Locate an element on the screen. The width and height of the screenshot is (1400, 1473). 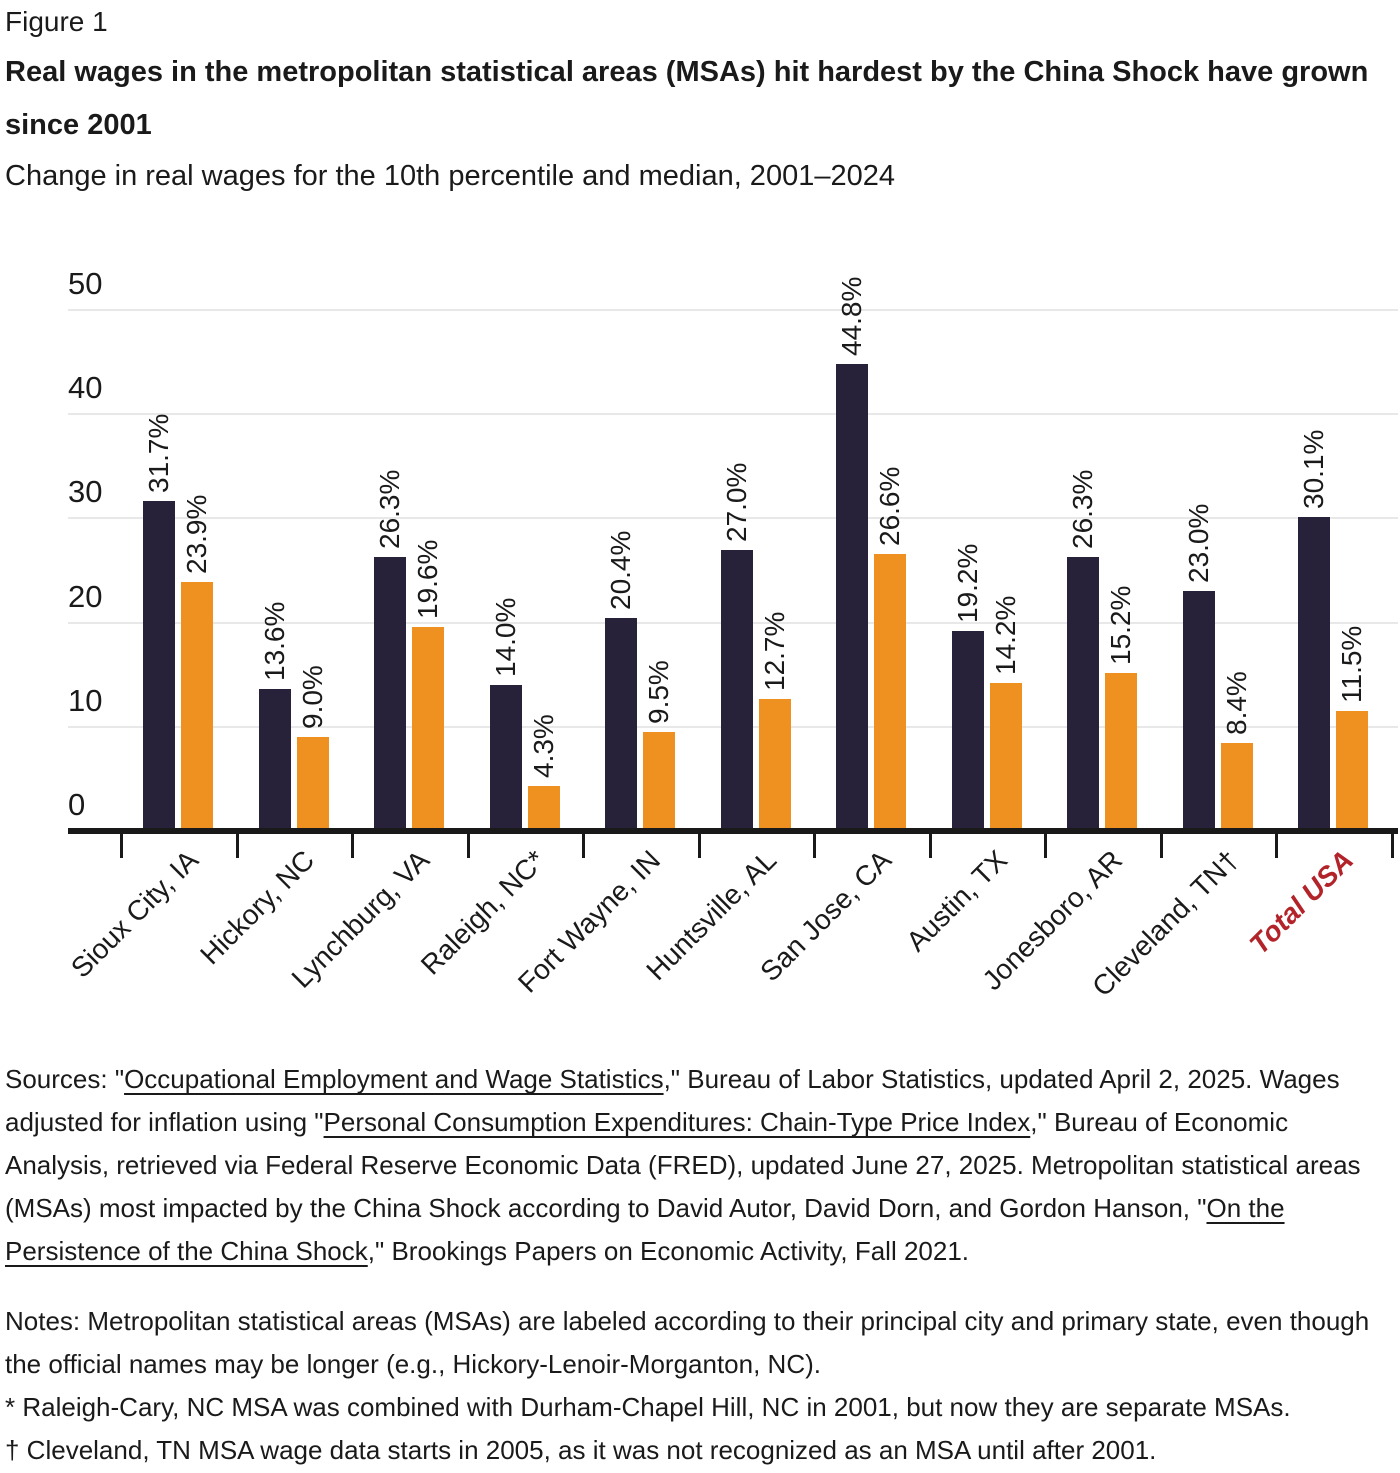
y-axis-tick-label: 0 is located at coordinates (77, 804).